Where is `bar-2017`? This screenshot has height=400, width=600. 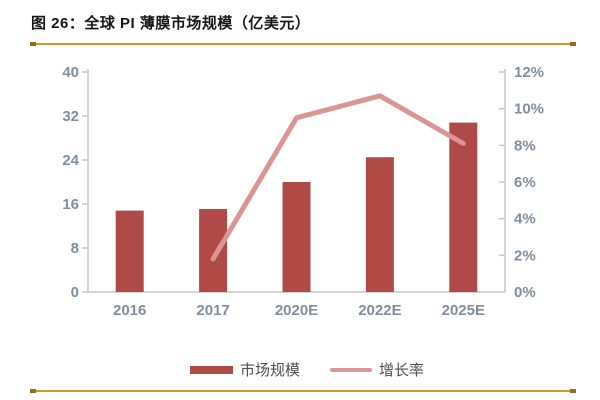
bar-2017 is located at coordinates (213, 250).